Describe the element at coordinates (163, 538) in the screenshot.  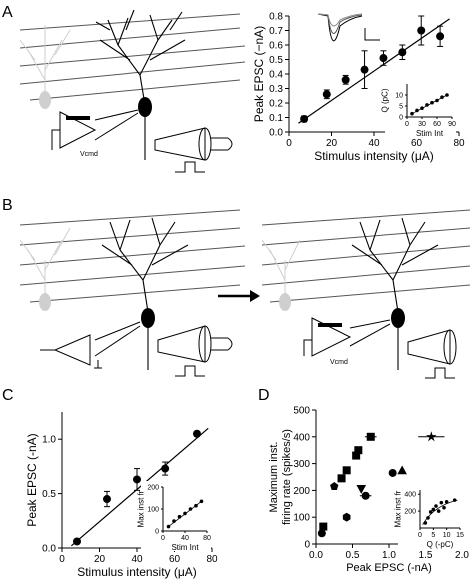
I see `C-inset-xtick-label: 0` at that location.